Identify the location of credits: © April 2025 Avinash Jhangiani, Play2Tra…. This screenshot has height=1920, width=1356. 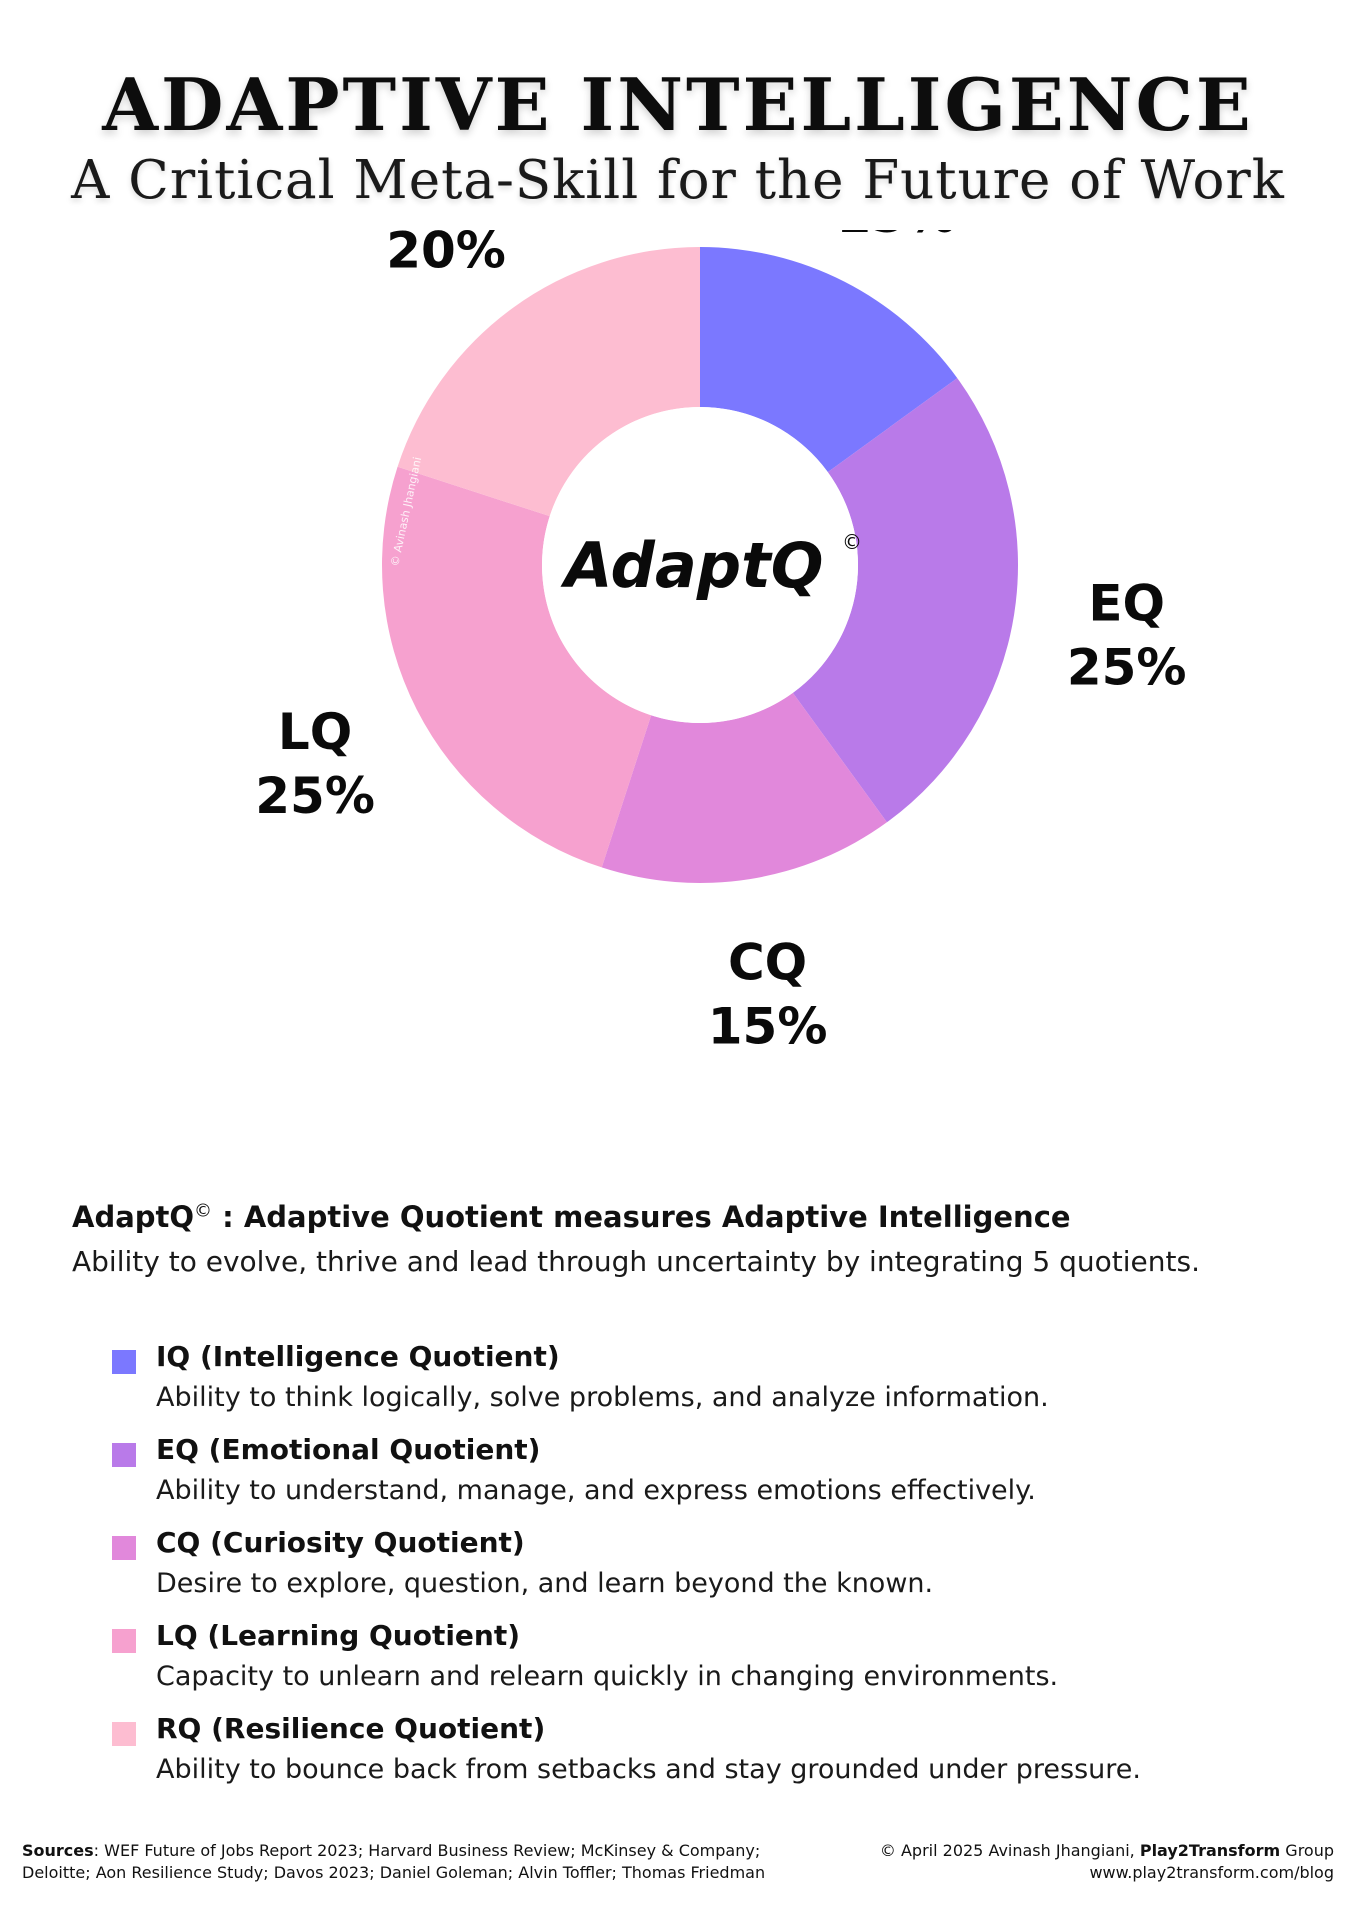
(1074, 1862).